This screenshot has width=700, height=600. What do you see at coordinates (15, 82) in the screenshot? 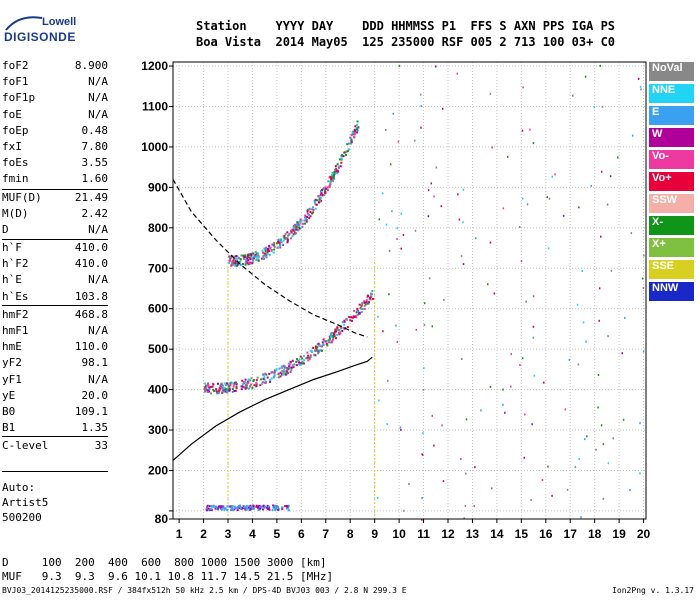
I see `param-label: foF1` at bounding box center [15, 82].